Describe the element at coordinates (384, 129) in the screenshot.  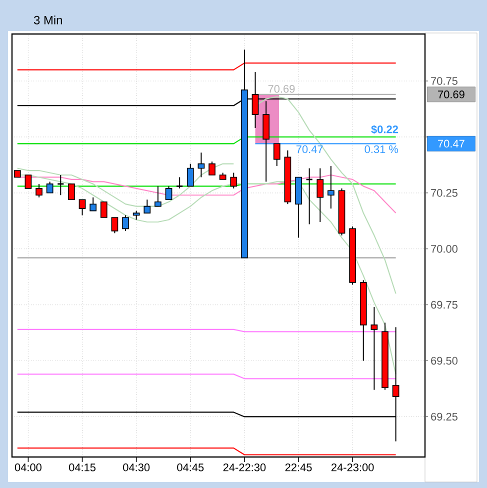
I see `annotation: $0.22` at that location.